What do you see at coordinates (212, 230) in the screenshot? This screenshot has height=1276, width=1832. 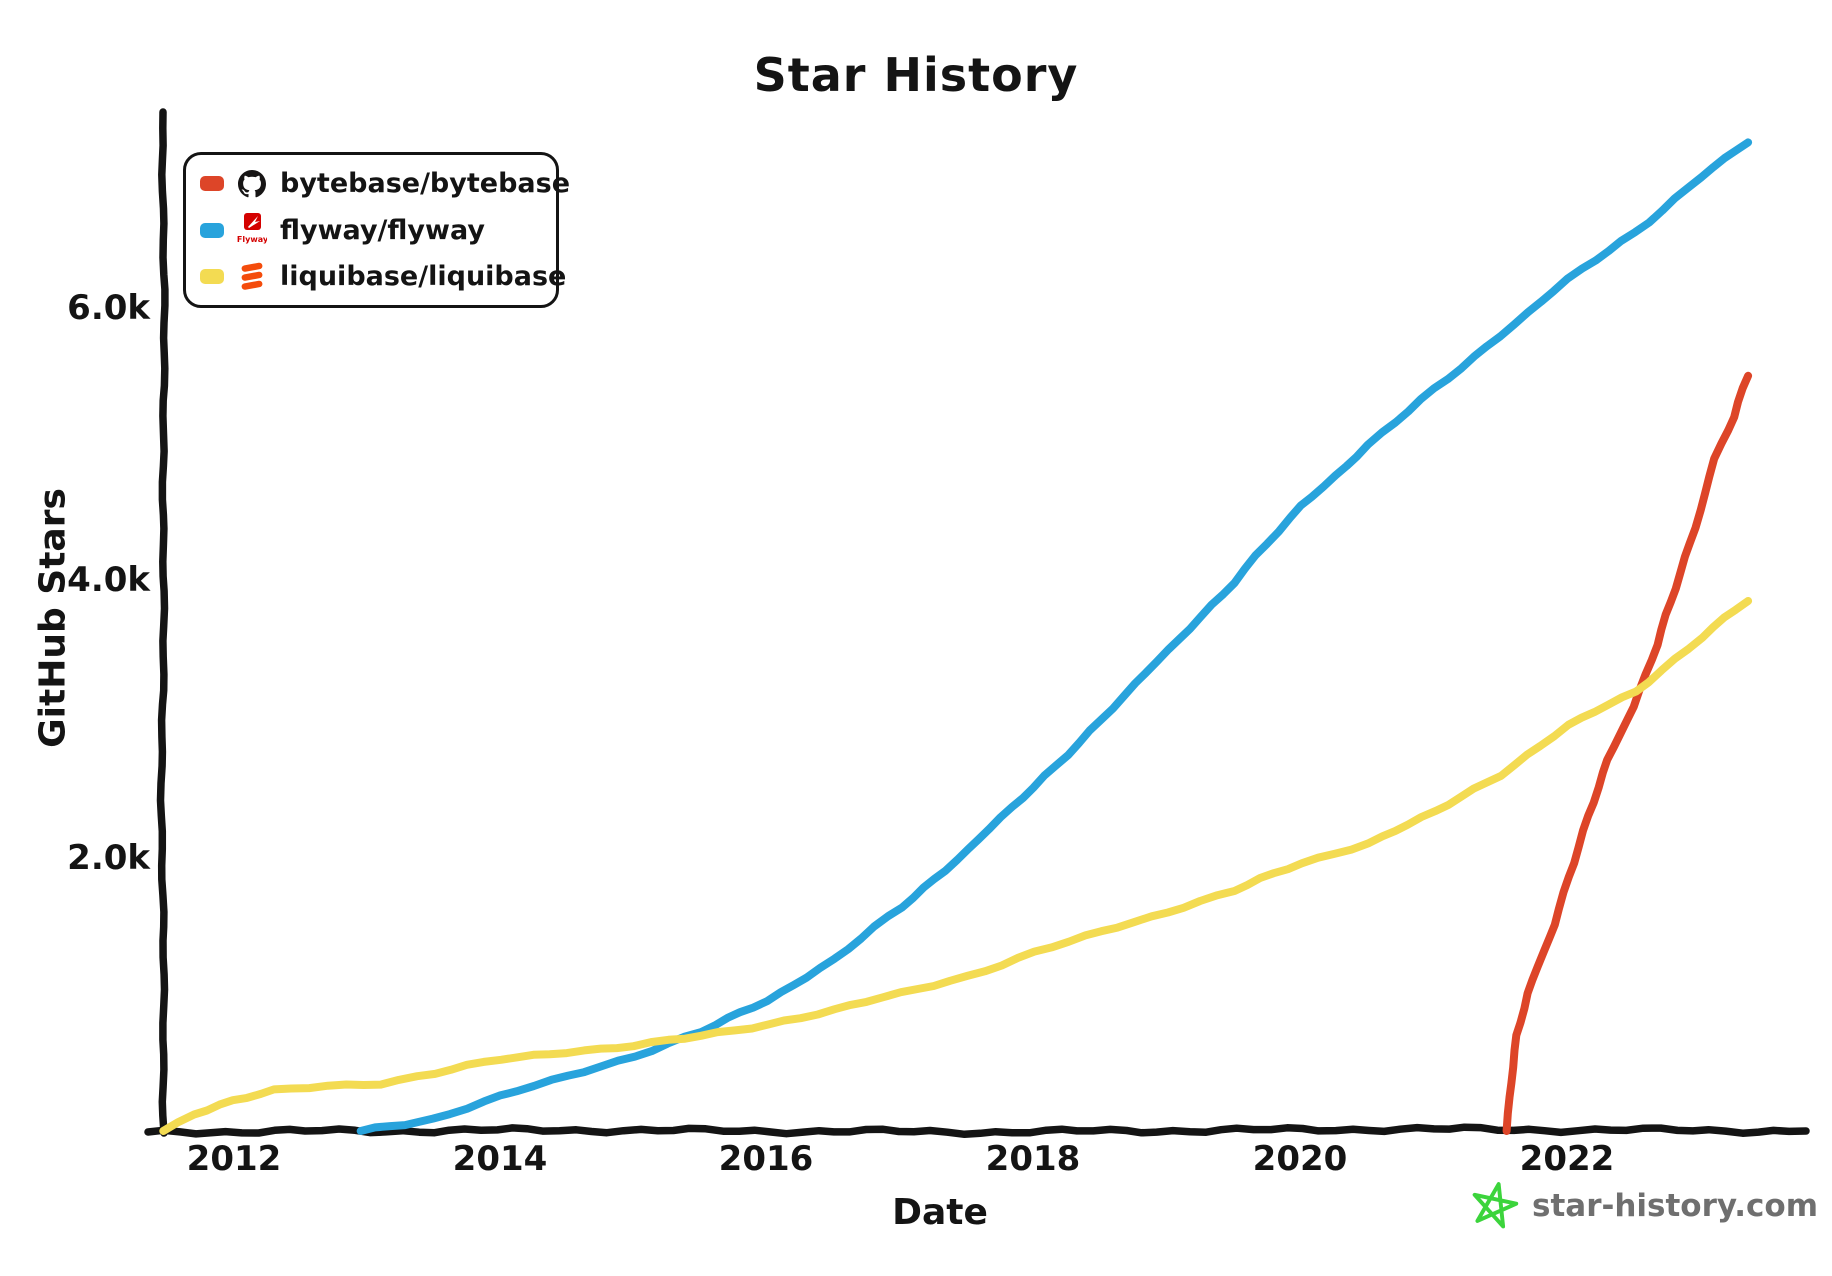 I see `flyway-color-swatch` at bounding box center [212, 230].